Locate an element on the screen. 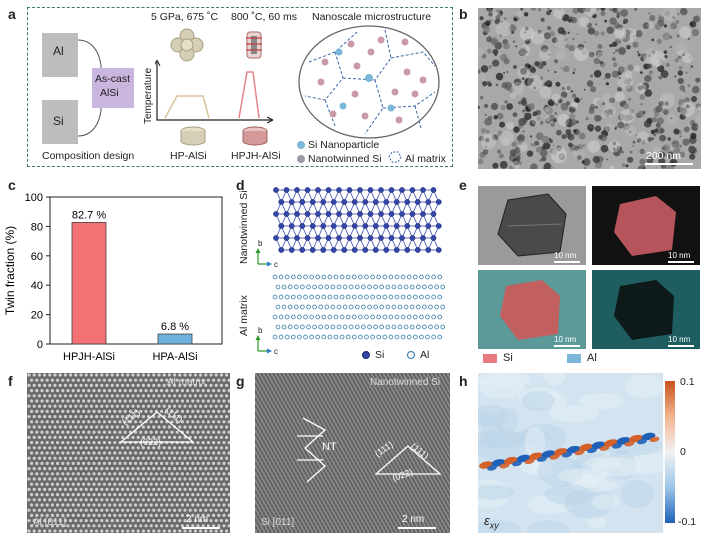 Image resolution: width=705 pixels, height=543 pixels. bar-data-label: 6.8 % is located at coordinates (175, 327).